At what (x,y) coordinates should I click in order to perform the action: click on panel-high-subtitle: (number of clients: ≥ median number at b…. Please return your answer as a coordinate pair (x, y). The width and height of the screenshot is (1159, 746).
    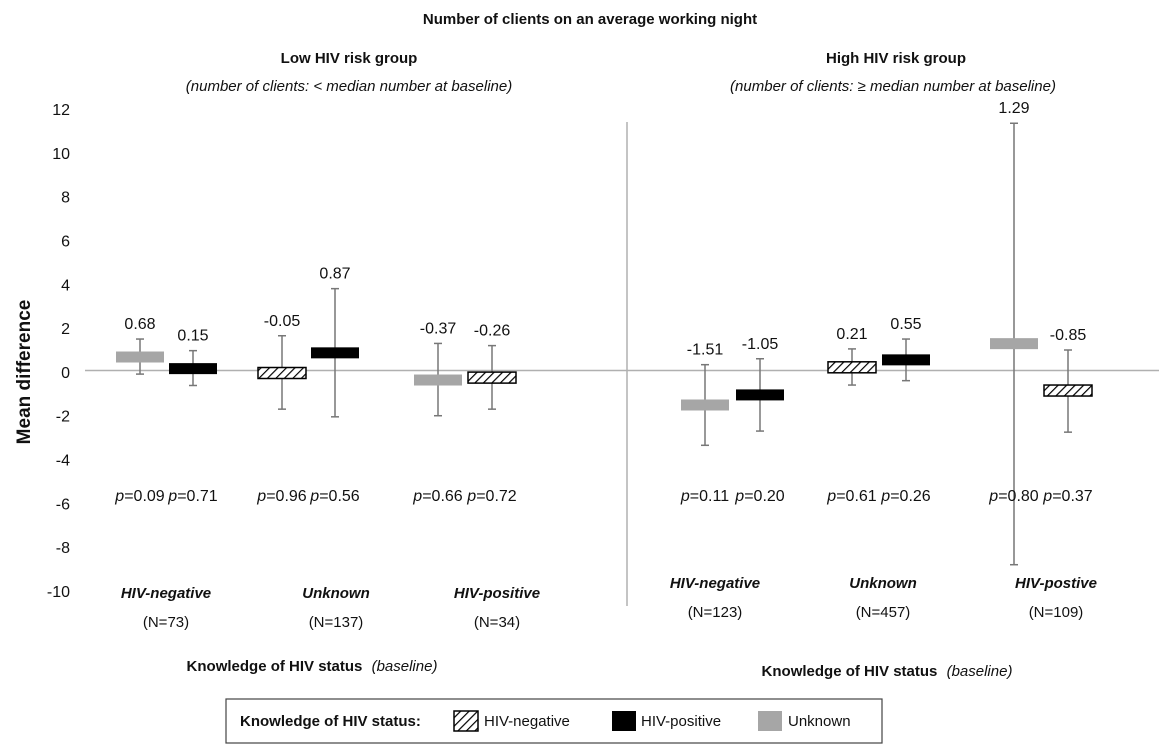
    Looking at the image, I should click on (893, 86).